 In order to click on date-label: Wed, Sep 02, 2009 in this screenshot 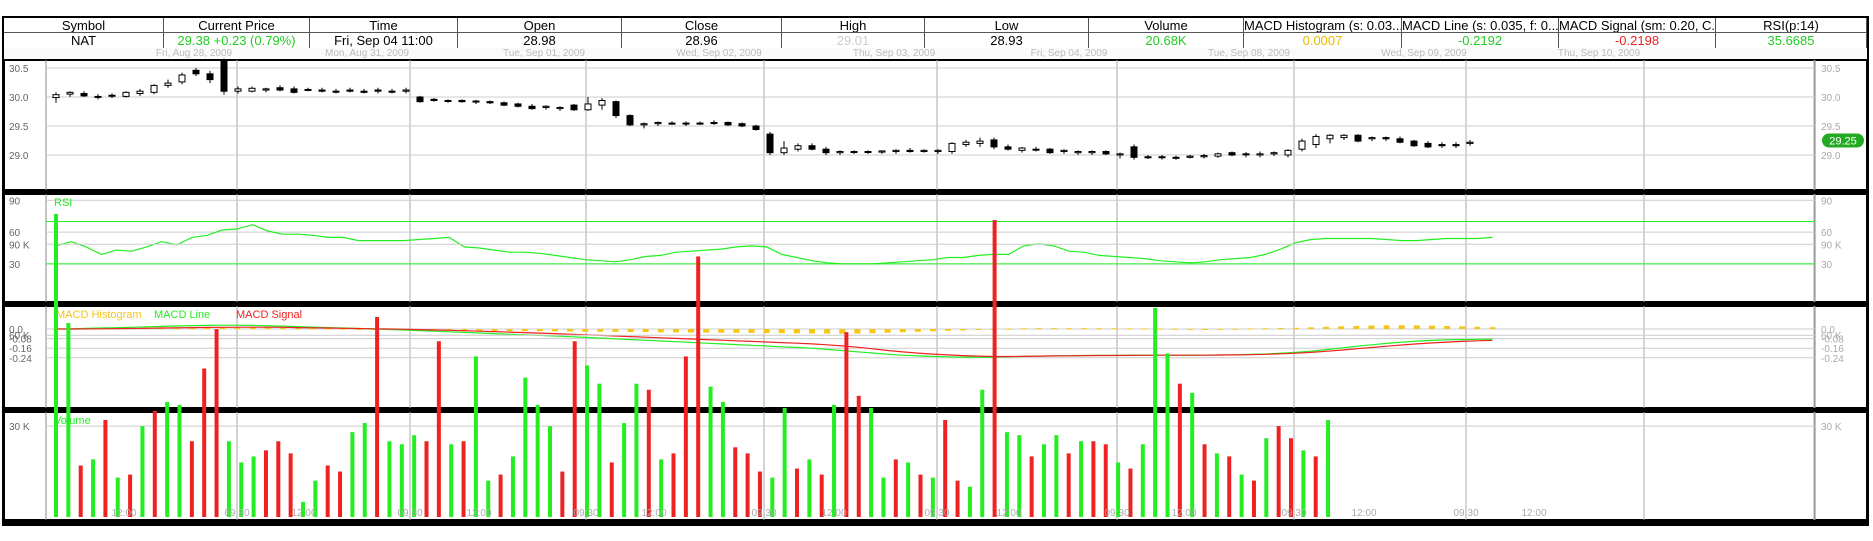, I will do `click(719, 53)`.